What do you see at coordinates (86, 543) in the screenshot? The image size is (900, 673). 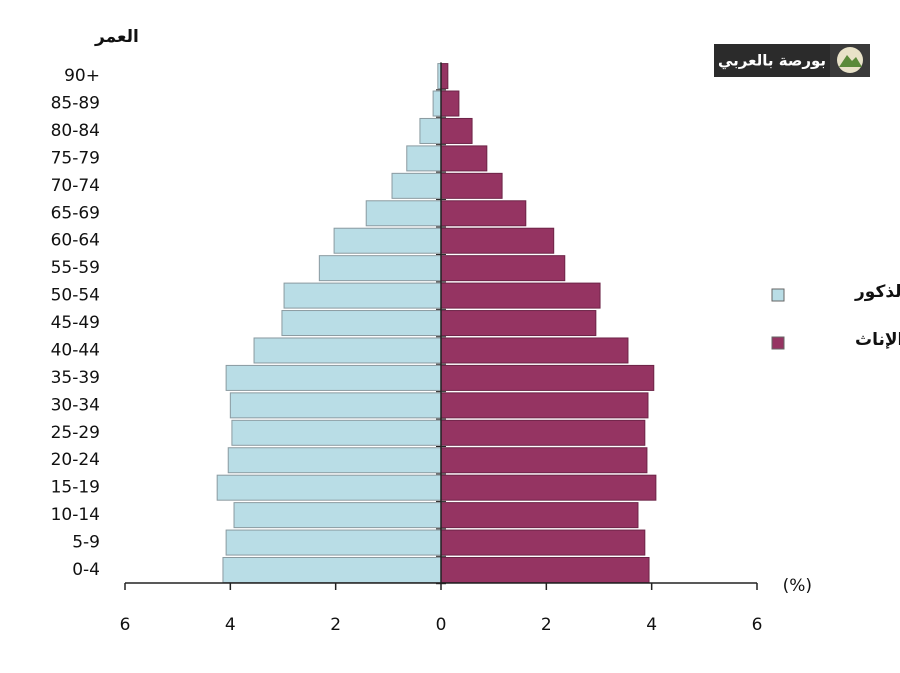 I see `y-tick-label: 5-9` at bounding box center [86, 543].